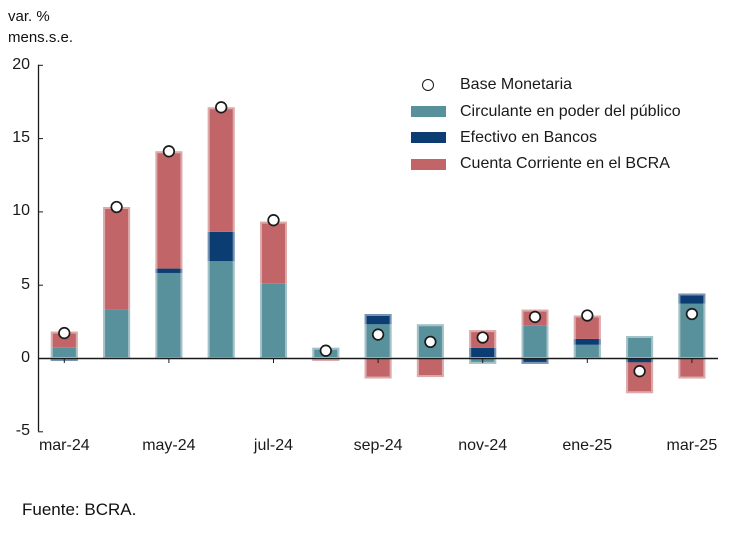 The height and width of the screenshot is (540, 729). What do you see at coordinates (692, 445) in the screenshot?
I see `x-tick-label: mar-25` at bounding box center [692, 445].